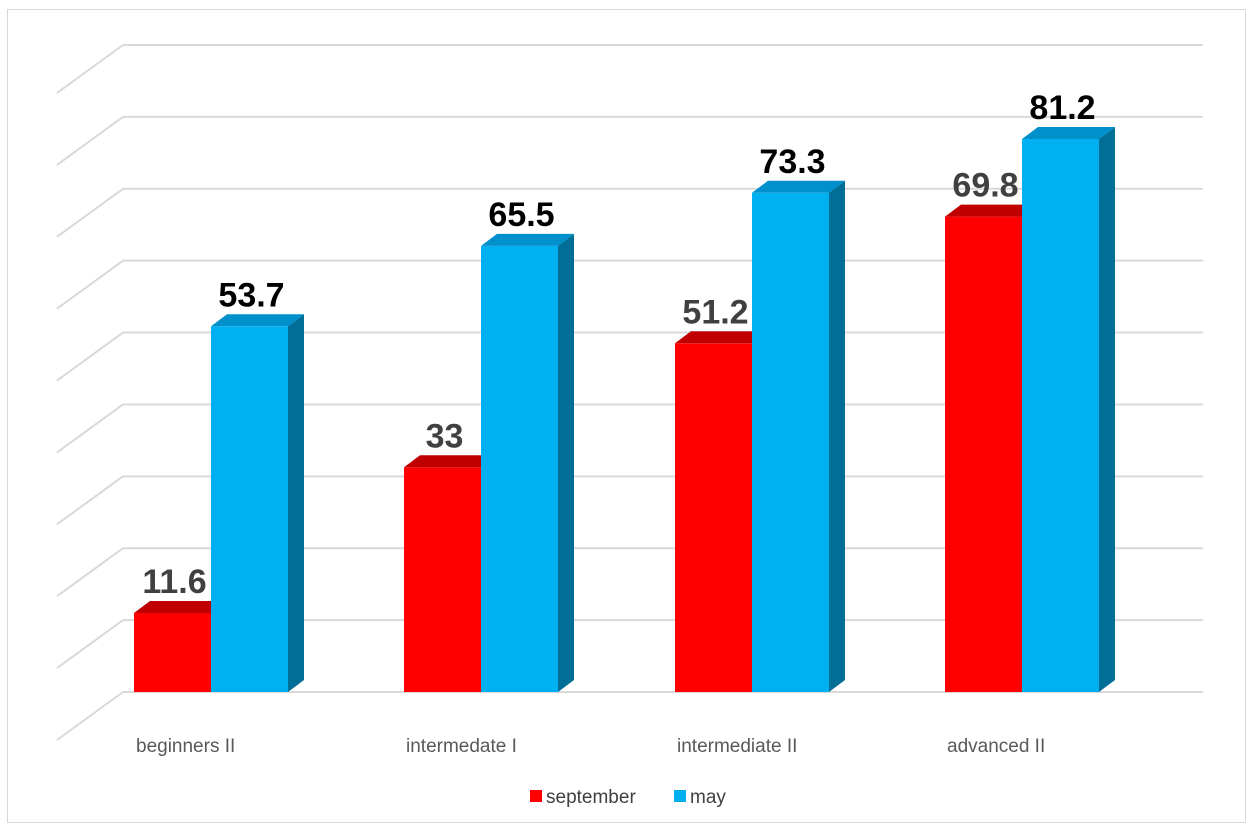  What do you see at coordinates (174, 582) in the screenshot?
I see `data-label: 11.6` at bounding box center [174, 582].